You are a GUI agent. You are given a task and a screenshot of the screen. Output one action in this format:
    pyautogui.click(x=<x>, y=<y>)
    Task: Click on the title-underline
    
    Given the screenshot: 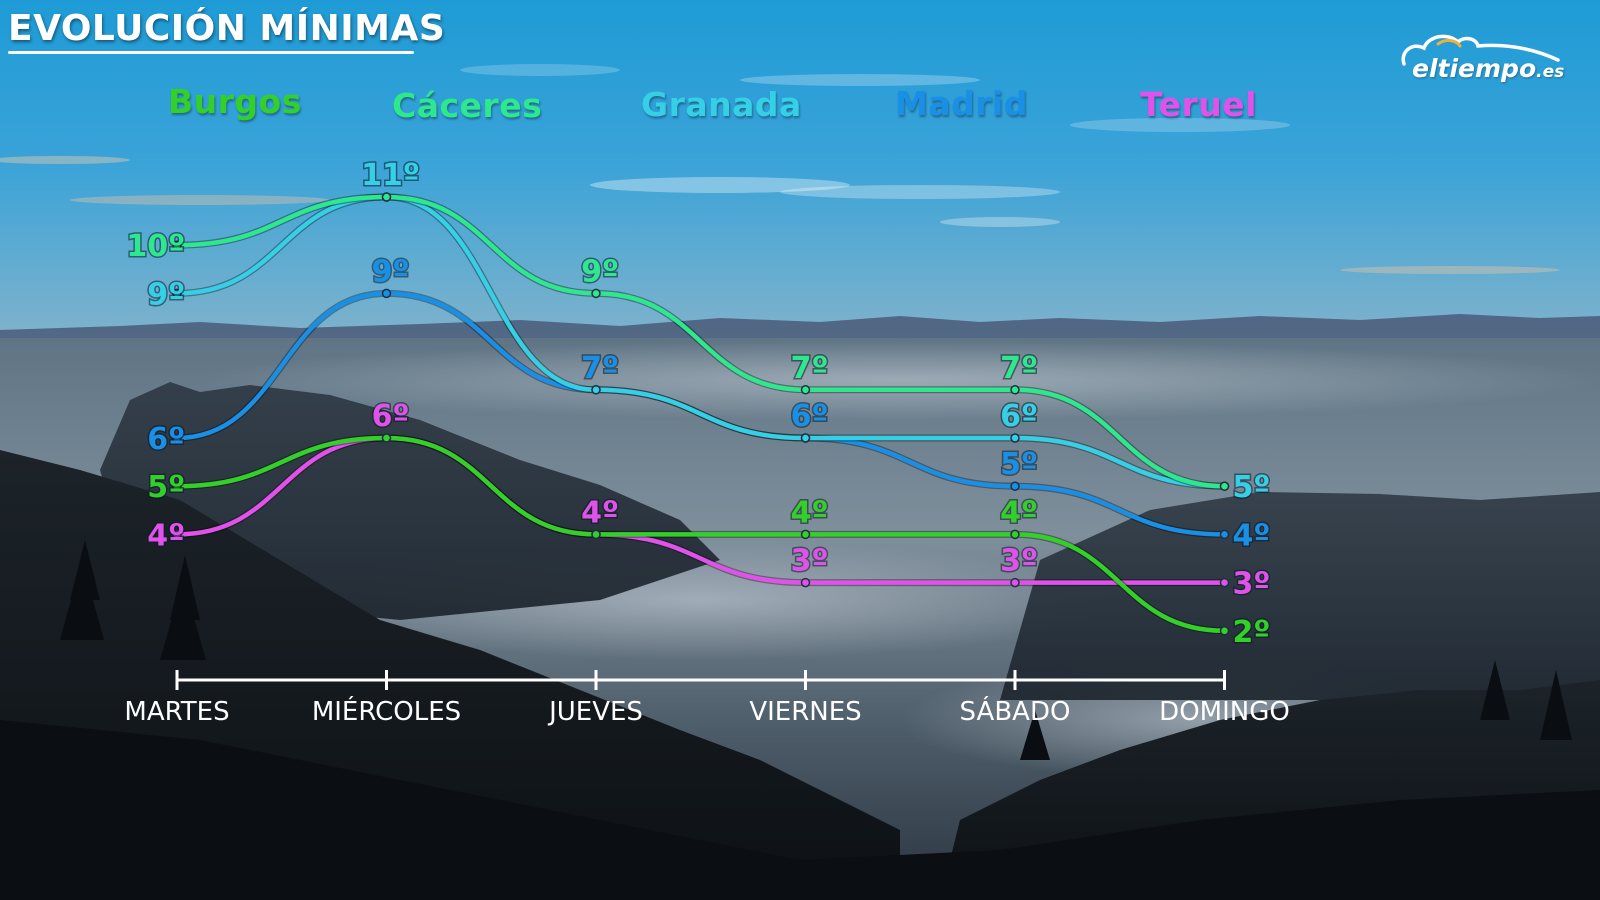 What is the action you would take?
    pyautogui.click(x=211, y=52)
    